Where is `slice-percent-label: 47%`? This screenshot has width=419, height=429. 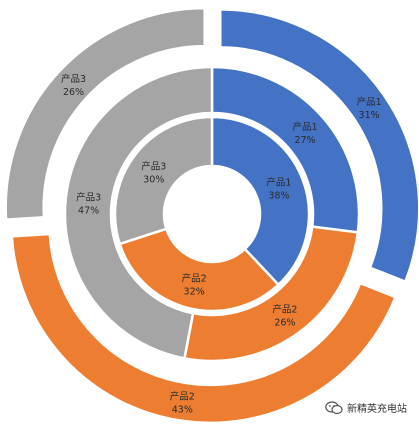
slice-percent-label: 47% is located at coordinates (88, 210).